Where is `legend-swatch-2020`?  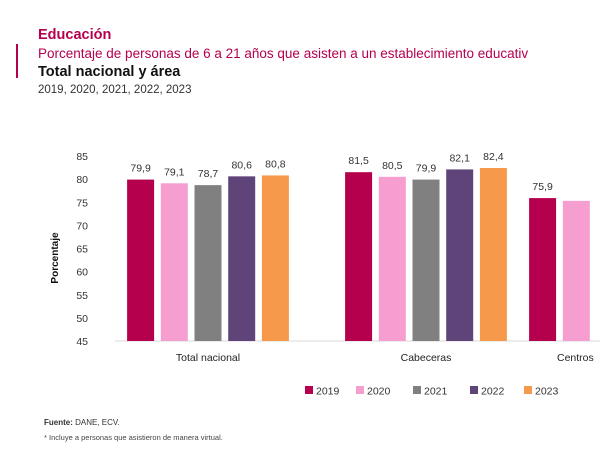 legend-swatch-2020 is located at coordinates (360, 390).